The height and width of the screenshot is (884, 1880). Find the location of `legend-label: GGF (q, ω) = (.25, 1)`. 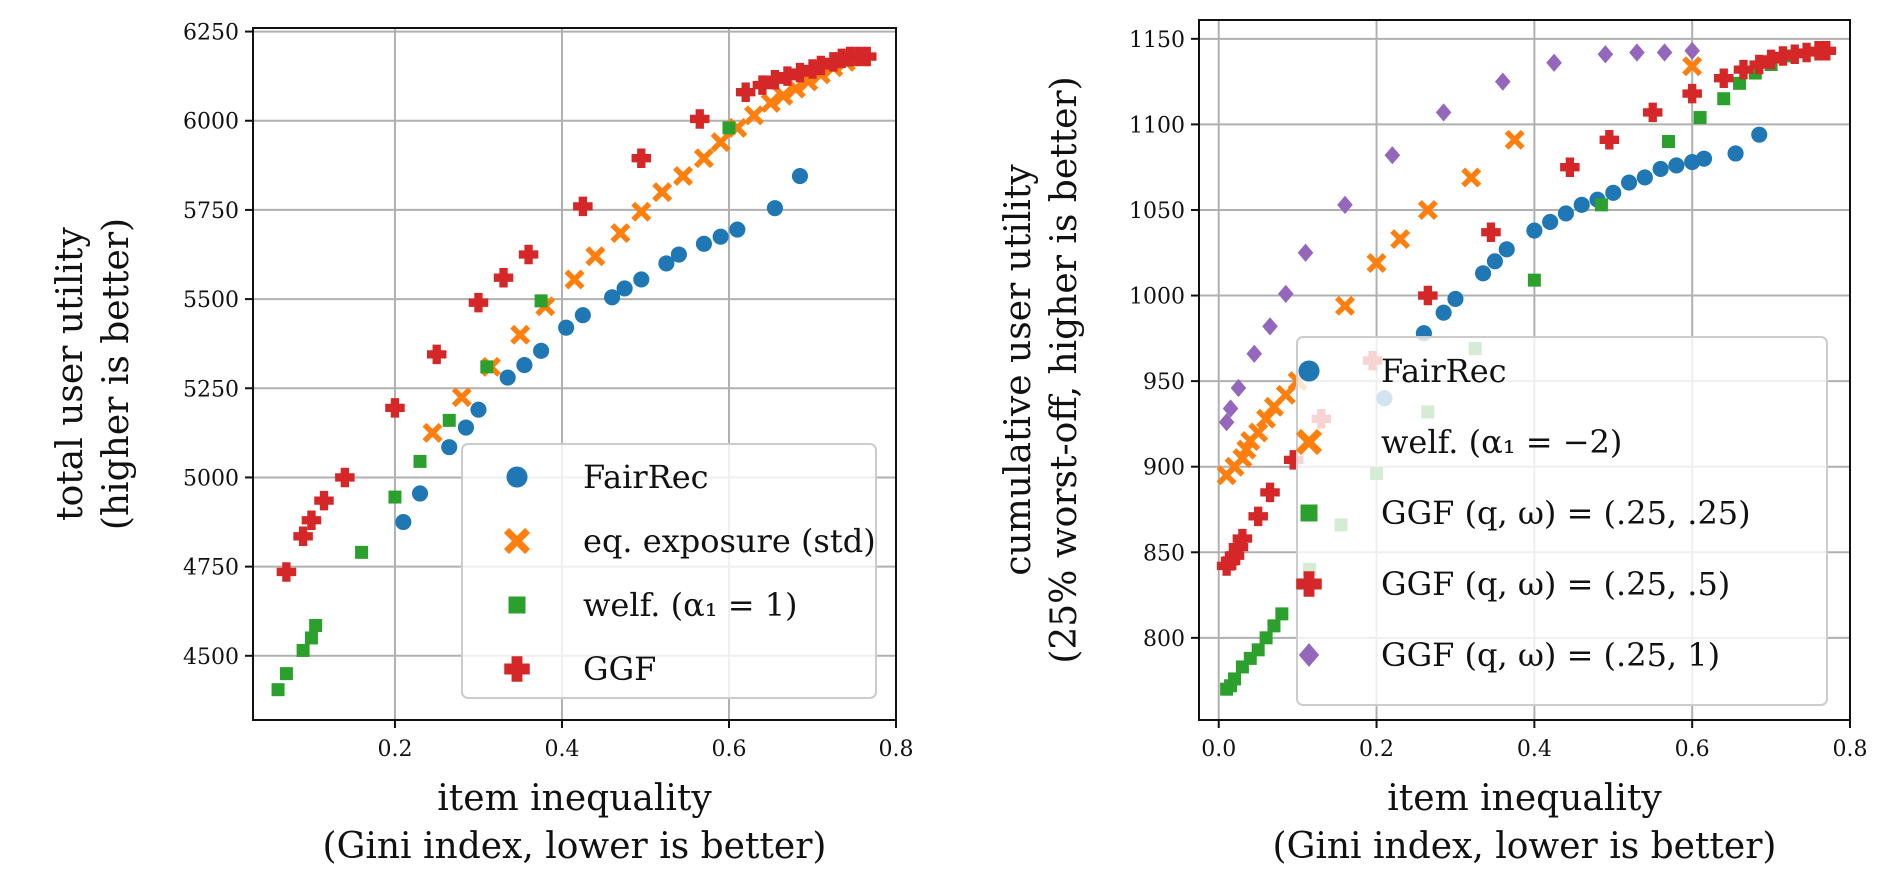

legend-label: GGF (q, ω) = (.25, 1) is located at coordinates (1550, 655).